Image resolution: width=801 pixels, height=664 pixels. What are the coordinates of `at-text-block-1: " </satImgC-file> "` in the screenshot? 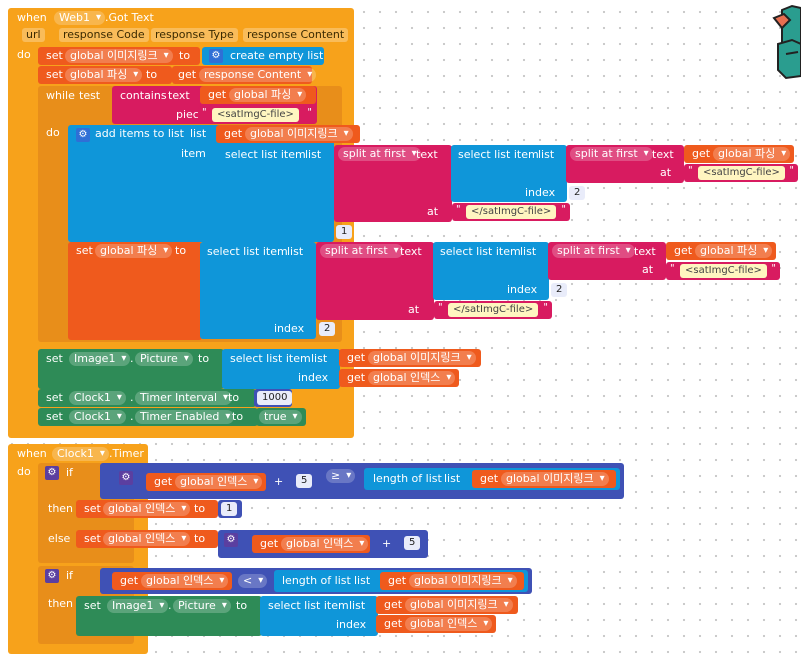 It's located at (511, 212).